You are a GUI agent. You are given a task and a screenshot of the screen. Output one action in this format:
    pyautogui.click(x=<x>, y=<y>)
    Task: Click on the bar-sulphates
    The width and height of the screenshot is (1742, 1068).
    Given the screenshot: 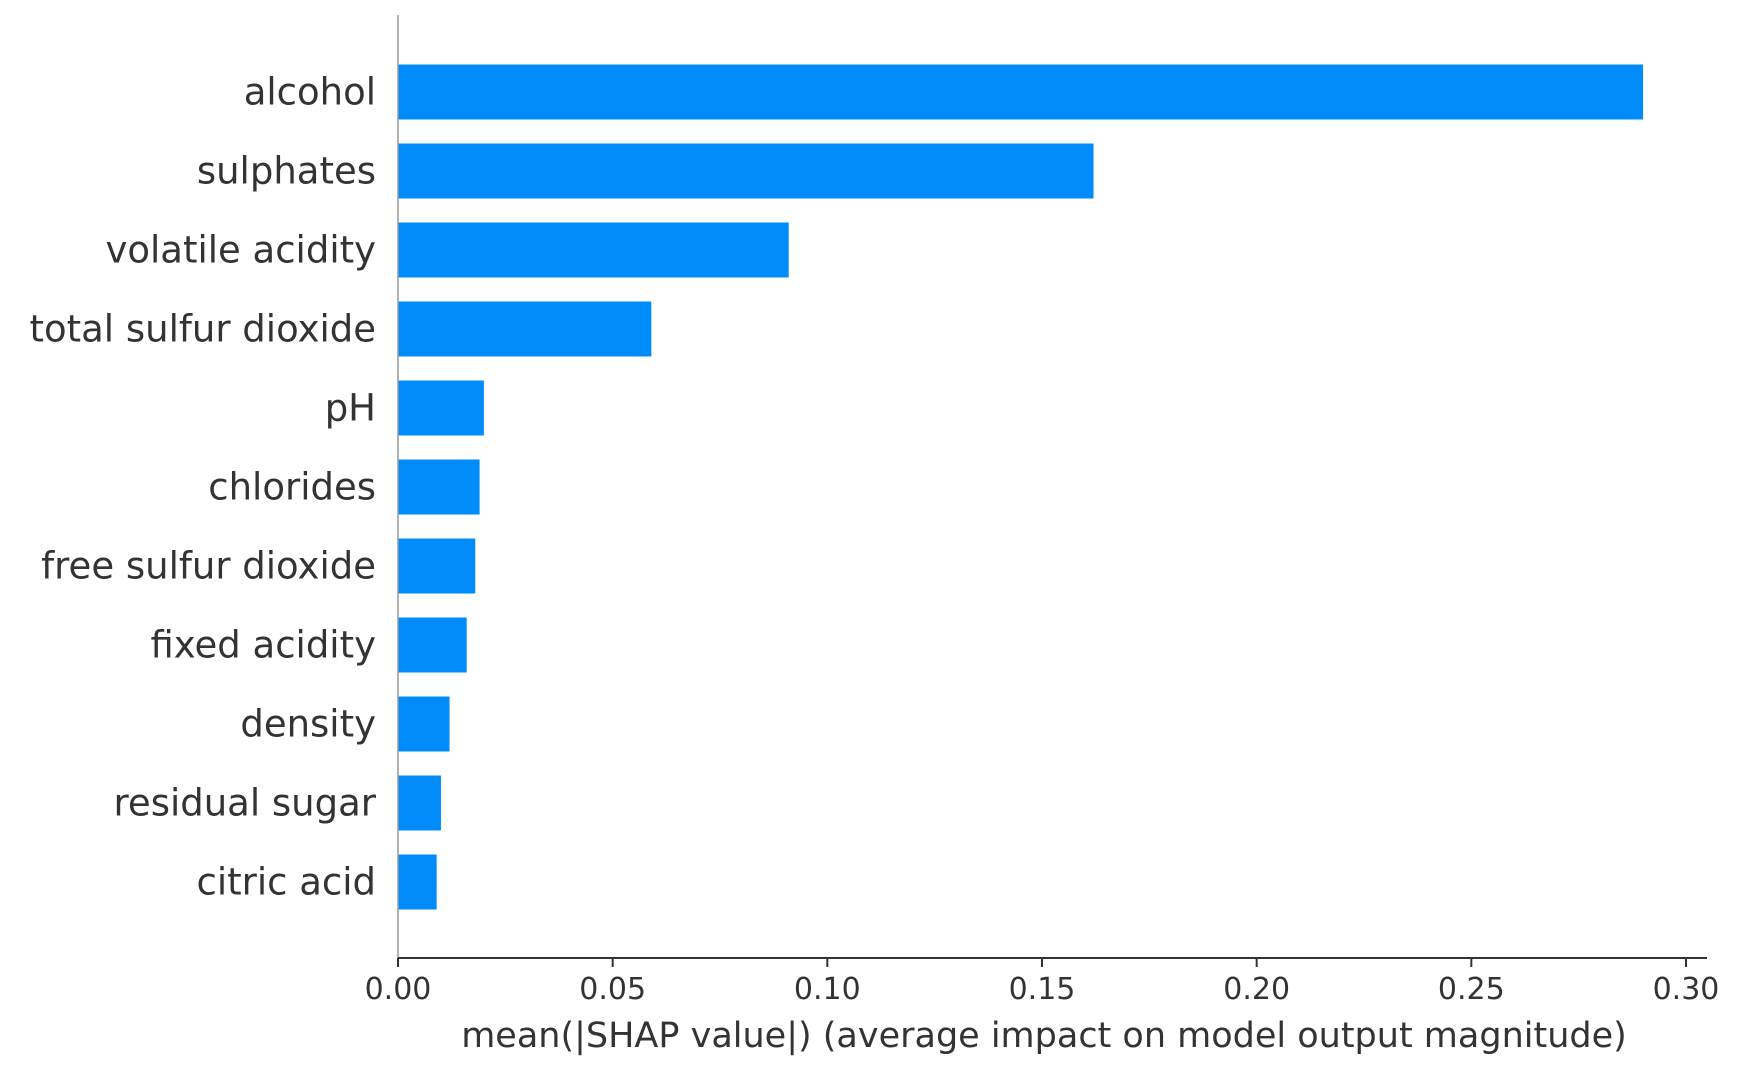 What is the action you would take?
    pyautogui.click(x=746, y=171)
    